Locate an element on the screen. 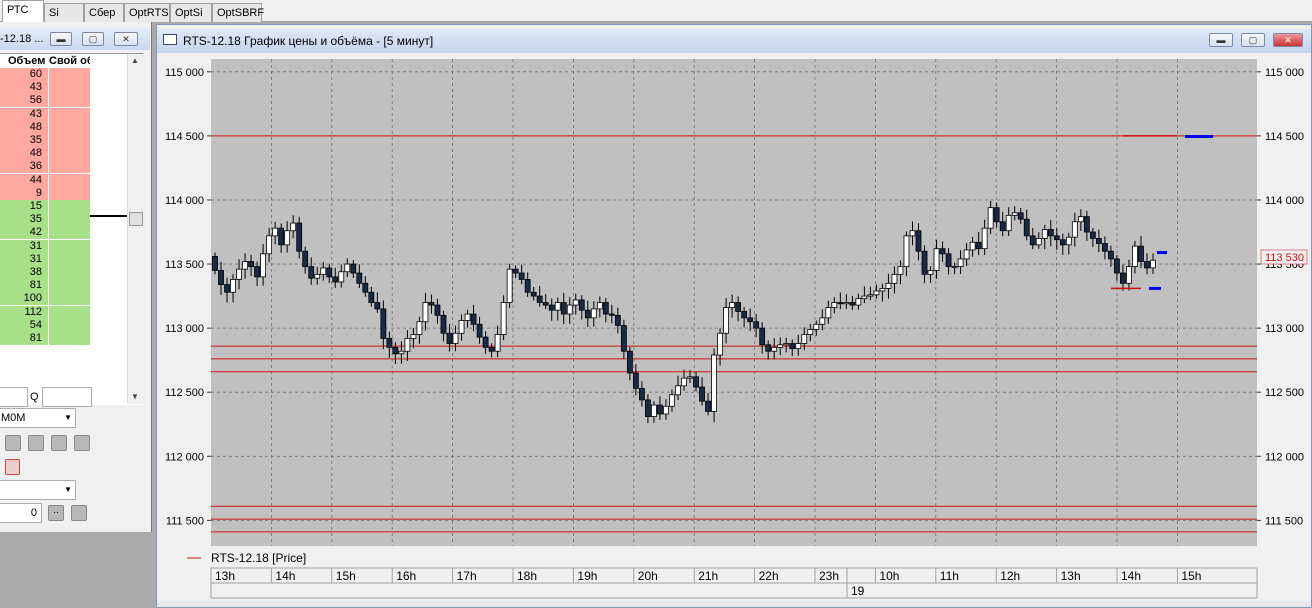  chart-maximize-button: ▢ is located at coordinates (1253, 40).